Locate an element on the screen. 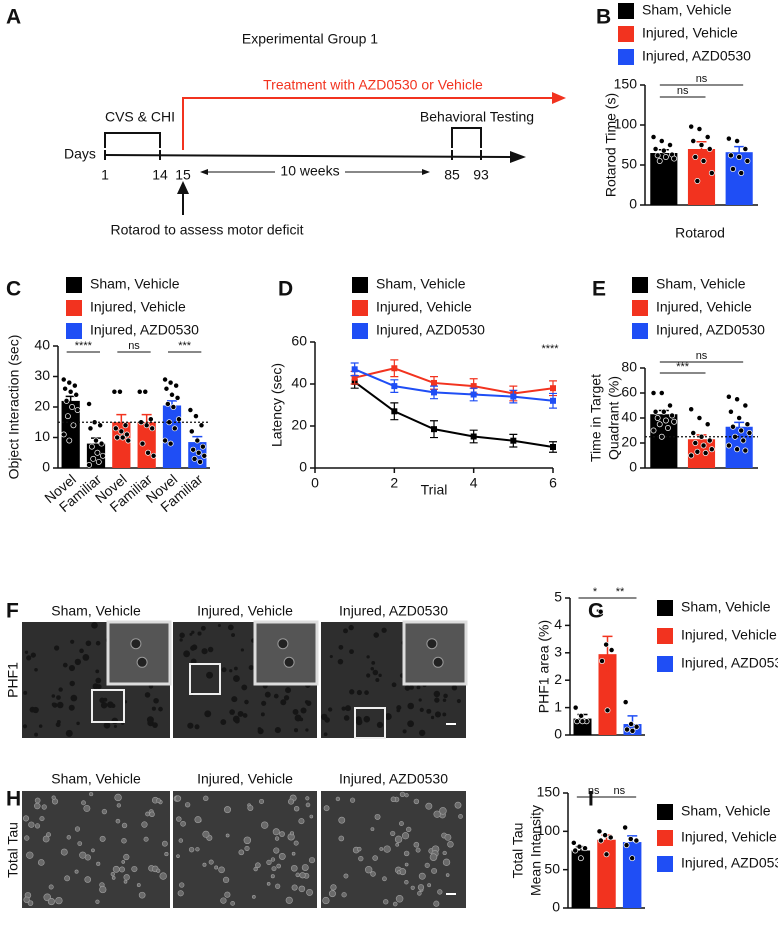 The image size is (778, 939). day-label: 15 is located at coordinates (183, 175).